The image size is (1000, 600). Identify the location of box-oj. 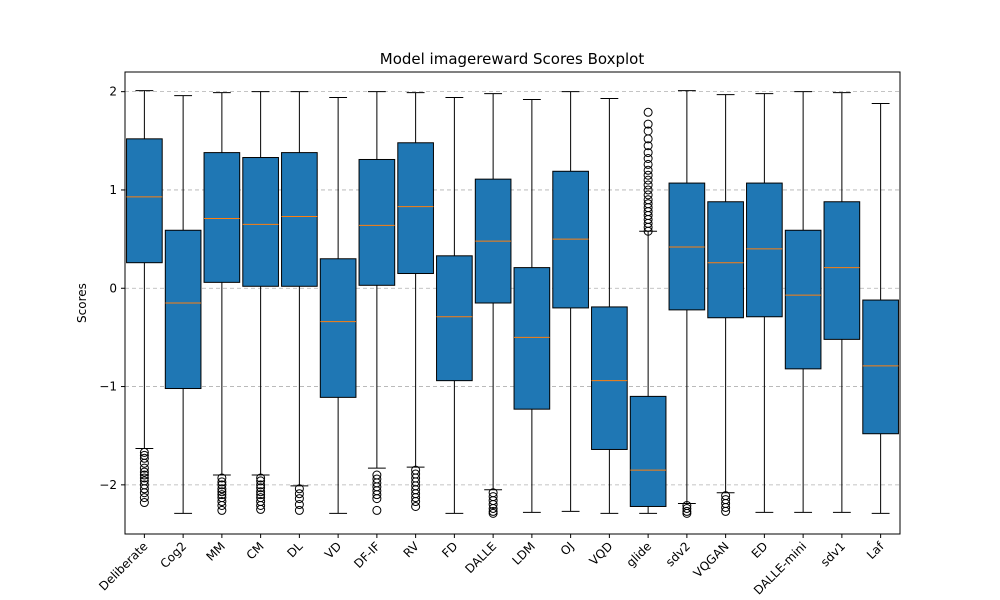
(570, 301).